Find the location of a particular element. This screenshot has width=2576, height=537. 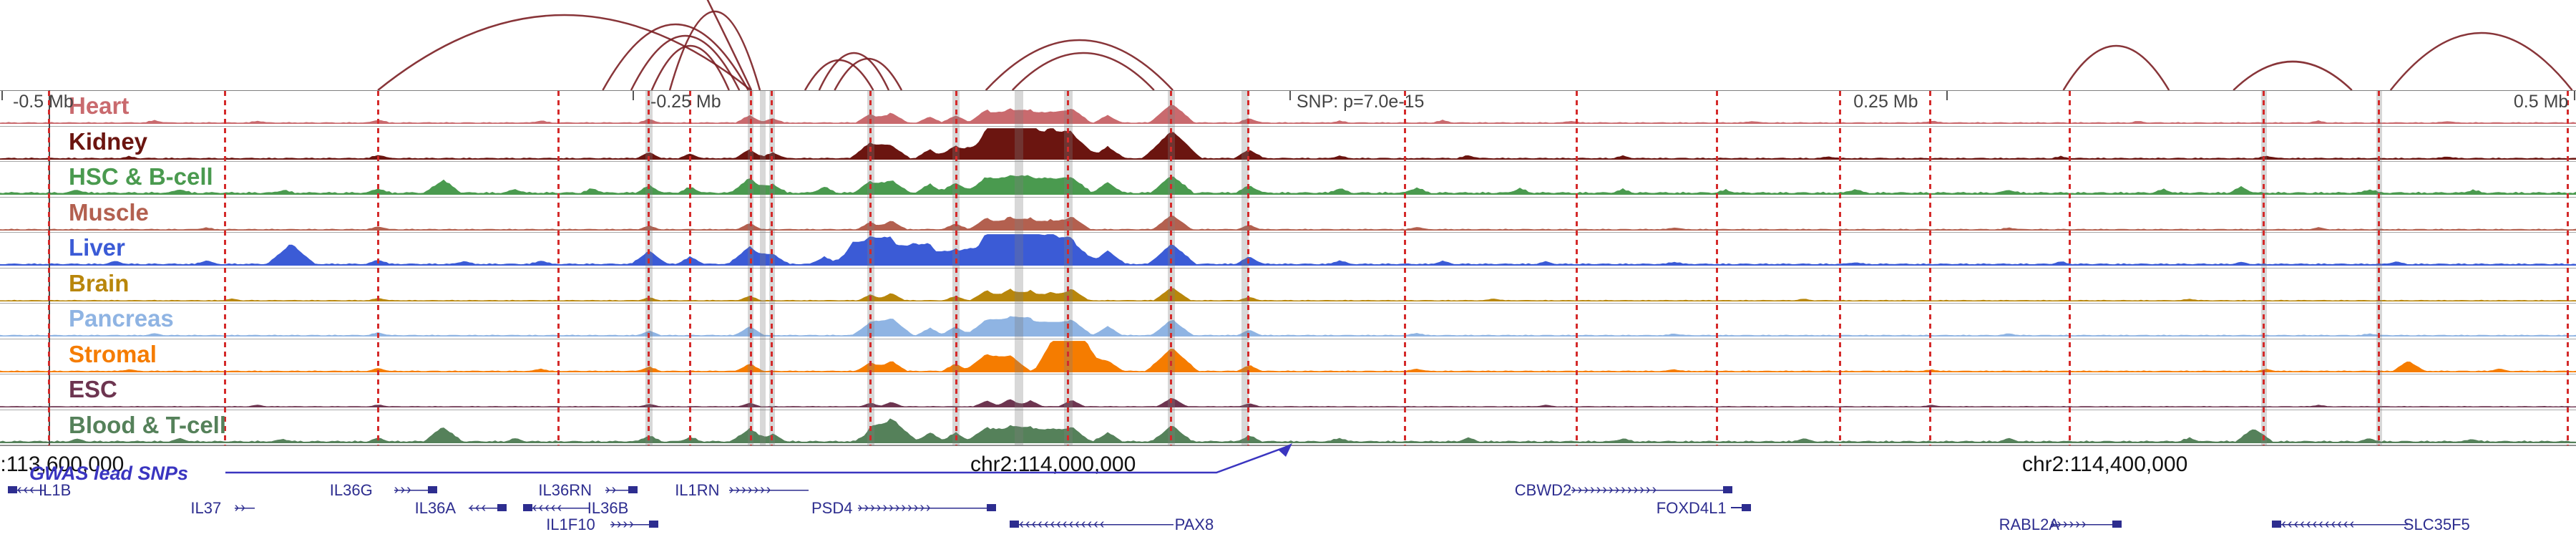

gene-label-foxd4l1: FOXD4L1 is located at coordinates (1691, 508).